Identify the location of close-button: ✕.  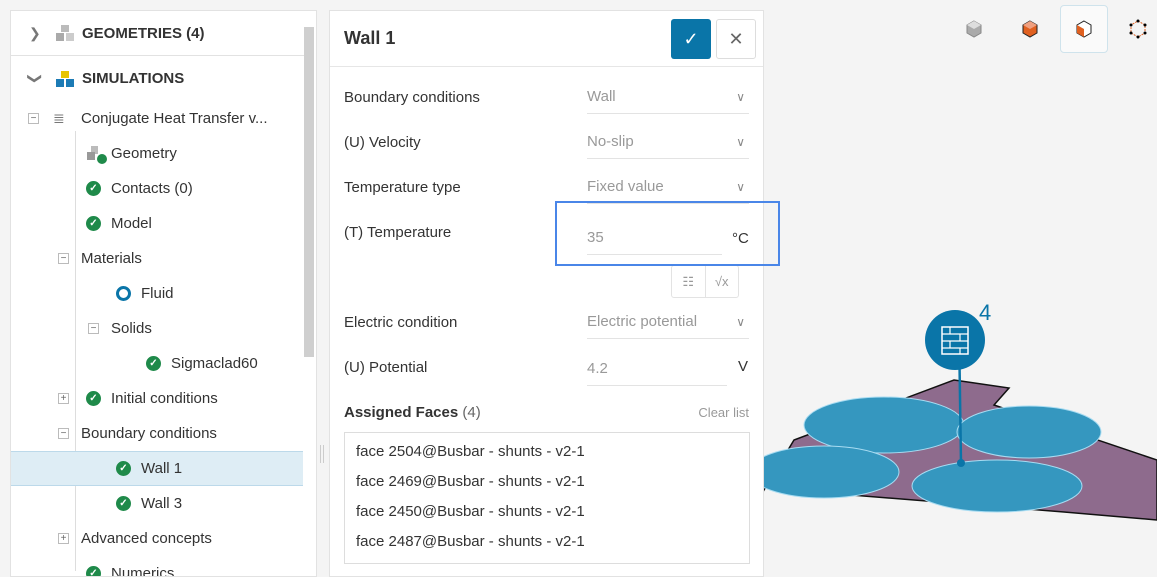
(736, 39).